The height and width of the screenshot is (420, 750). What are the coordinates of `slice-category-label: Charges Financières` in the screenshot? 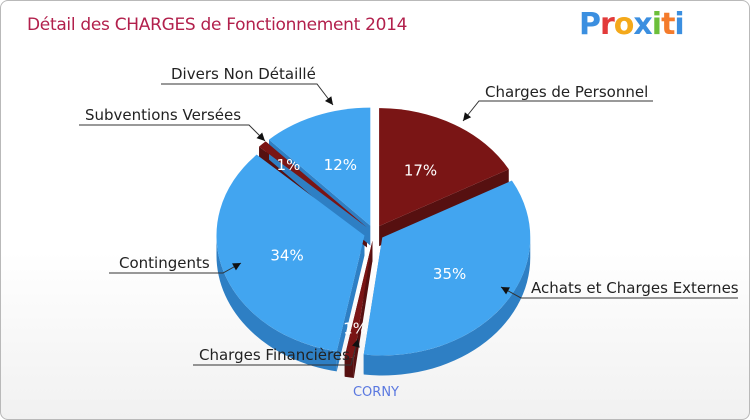 It's located at (274, 355).